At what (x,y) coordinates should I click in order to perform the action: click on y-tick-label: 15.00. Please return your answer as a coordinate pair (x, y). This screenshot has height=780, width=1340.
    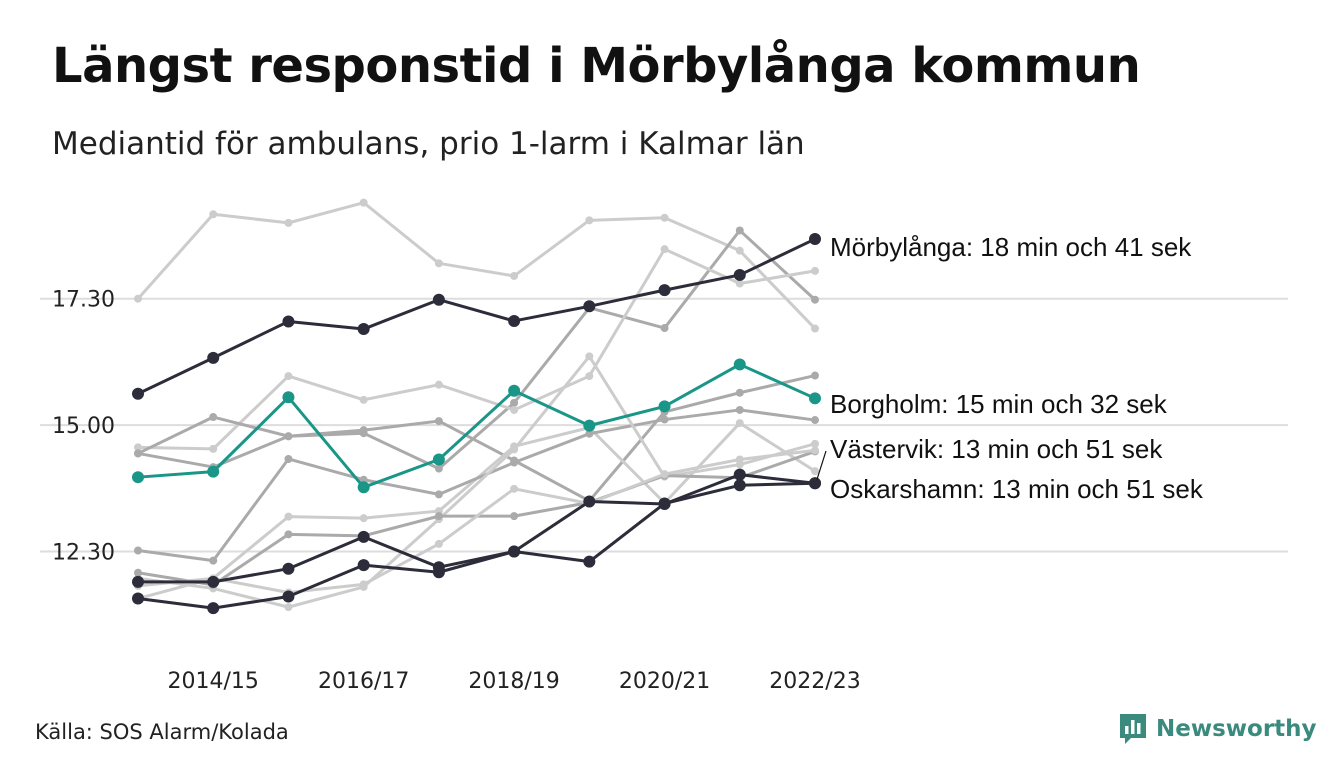
    Looking at the image, I should click on (83, 426).